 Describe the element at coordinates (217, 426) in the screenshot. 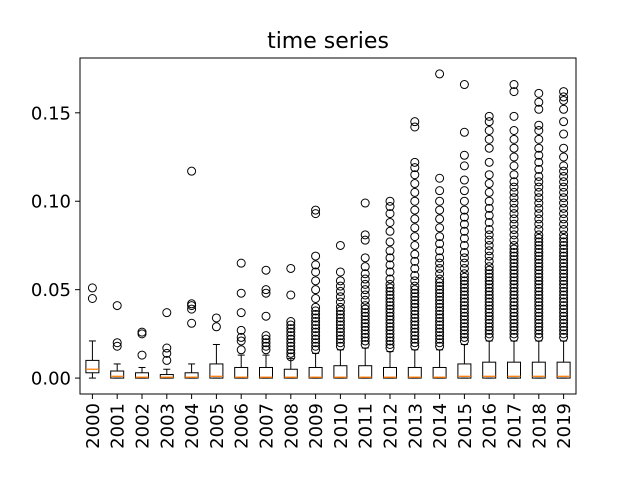

I see `x-tick-label: 2005` at that location.